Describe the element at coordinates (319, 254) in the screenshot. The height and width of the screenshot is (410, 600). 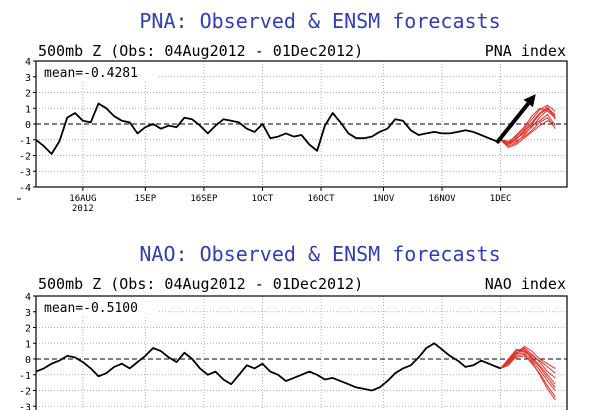
I see `chart-title: NAO: Observed & ENSM forecasts` at that location.